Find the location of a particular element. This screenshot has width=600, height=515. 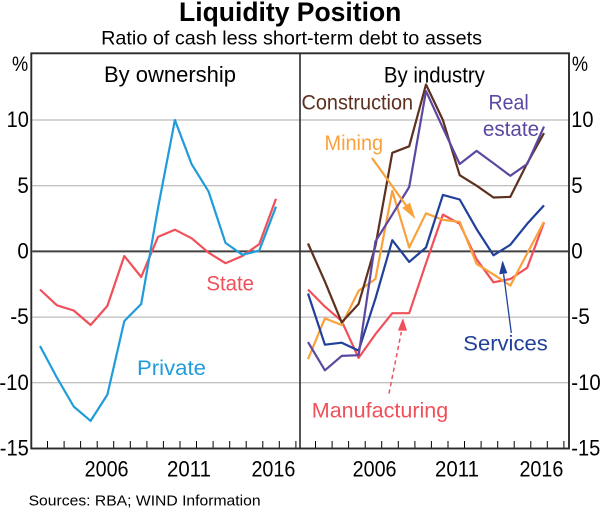

svg-text: By industry is located at coordinates (434, 75).